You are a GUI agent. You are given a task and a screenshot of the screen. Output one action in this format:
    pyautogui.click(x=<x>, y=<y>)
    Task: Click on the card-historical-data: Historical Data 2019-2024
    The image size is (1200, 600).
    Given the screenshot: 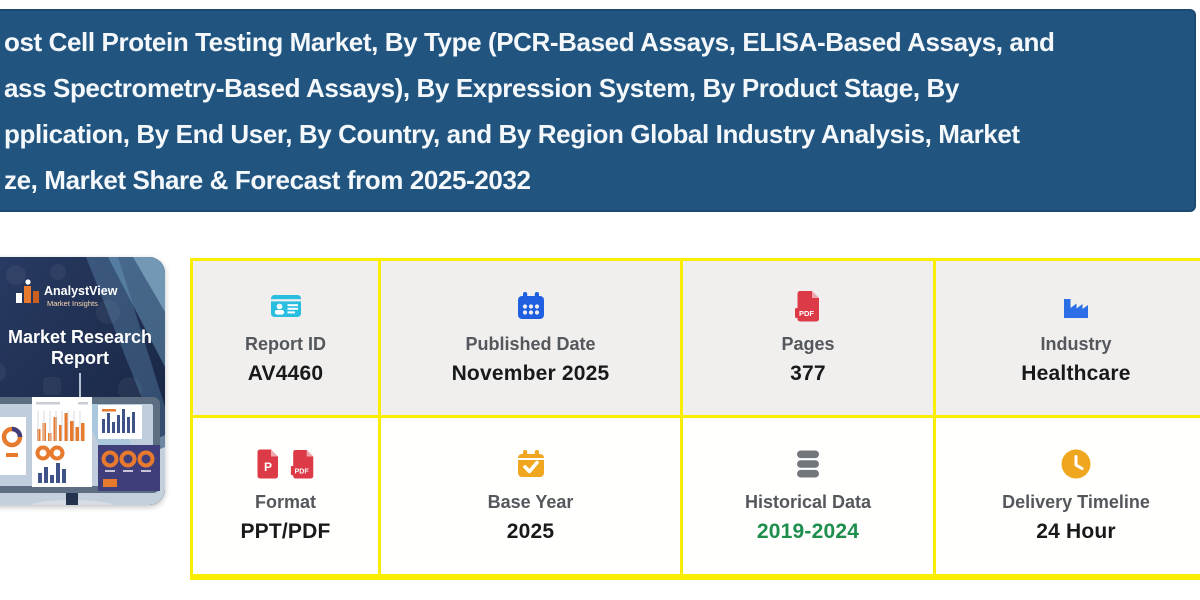 What is the action you would take?
    pyautogui.click(x=808, y=496)
    